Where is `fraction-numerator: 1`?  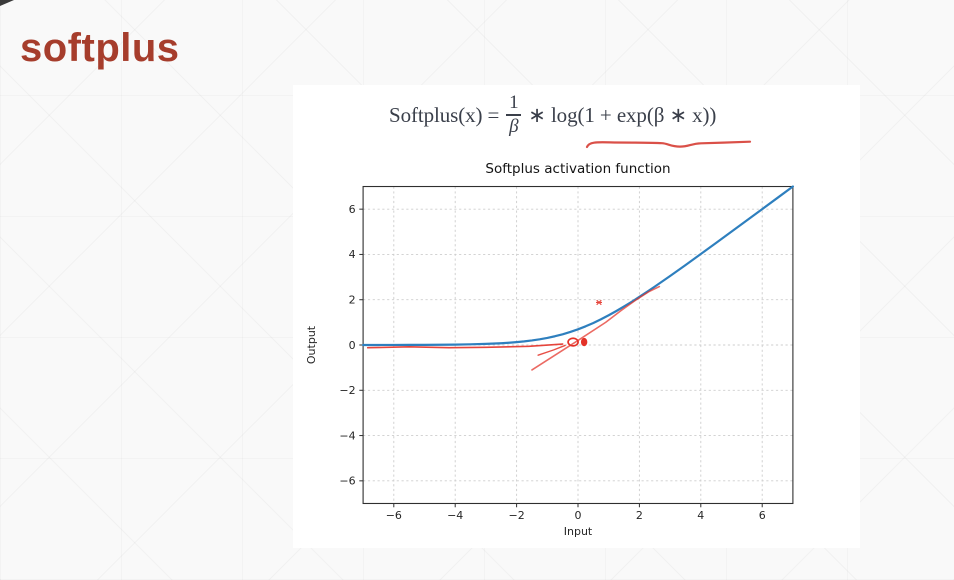
fraction-numerator: 1 is located at coordinates (514, 102).